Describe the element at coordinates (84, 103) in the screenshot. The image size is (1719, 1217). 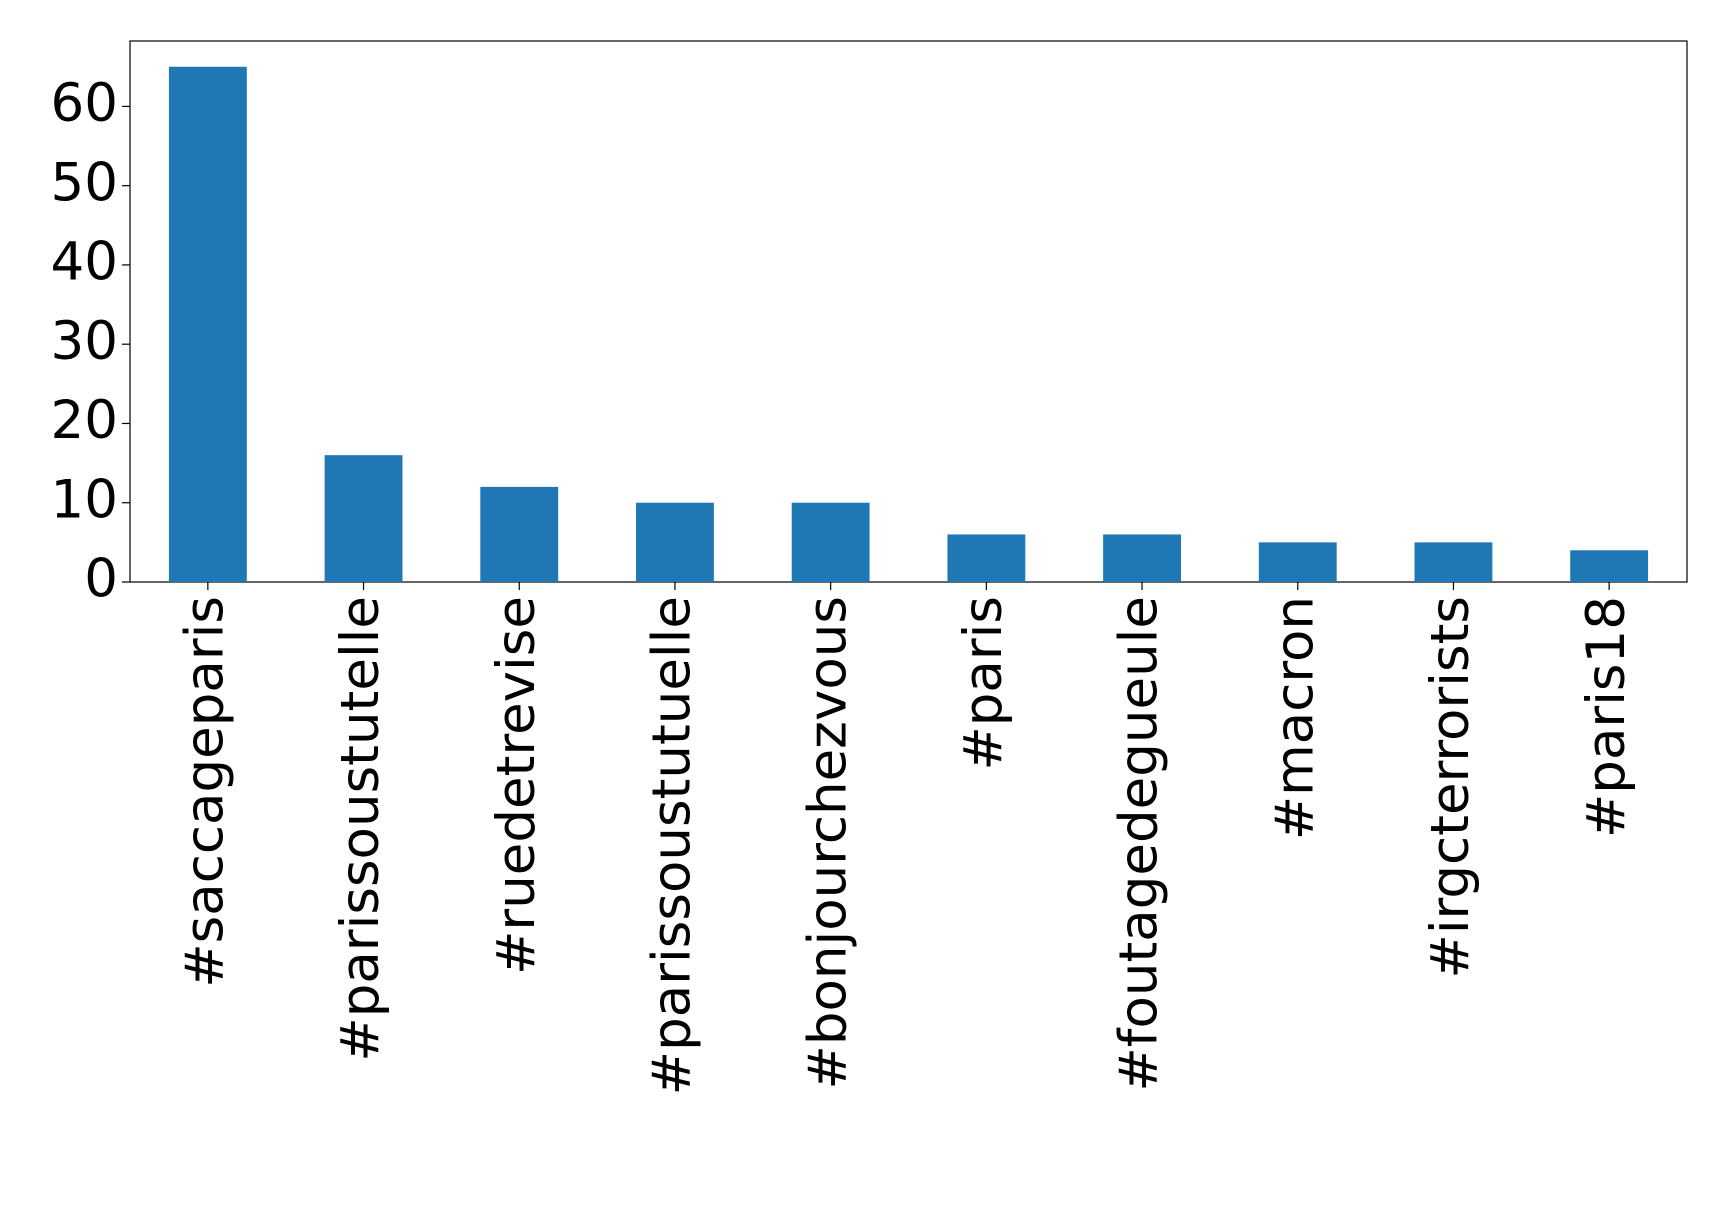
I see `y-tick-label: 60` at that location.